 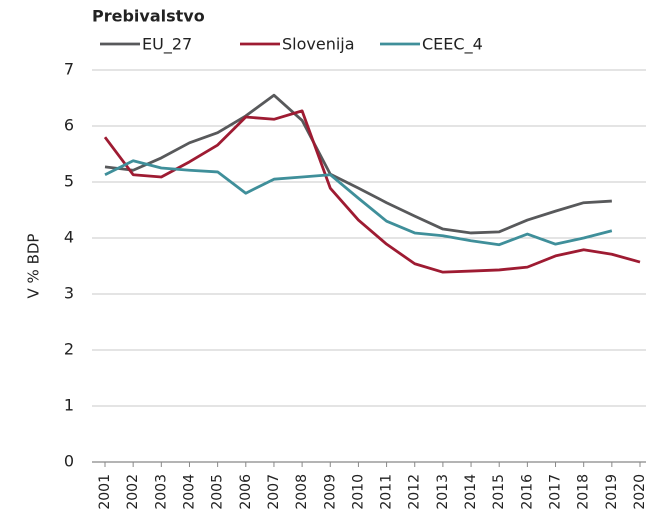 I want to click on x-tick-label: 2018, so click(x=584, y=492).